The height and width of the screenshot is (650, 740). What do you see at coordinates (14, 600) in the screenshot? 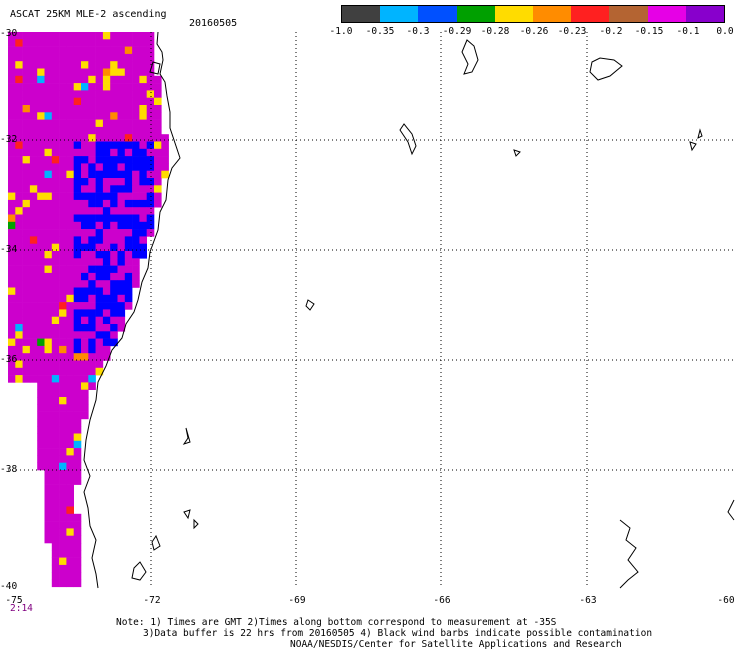
I see `lon-label-75: -75` at bounding box center [14, 600].